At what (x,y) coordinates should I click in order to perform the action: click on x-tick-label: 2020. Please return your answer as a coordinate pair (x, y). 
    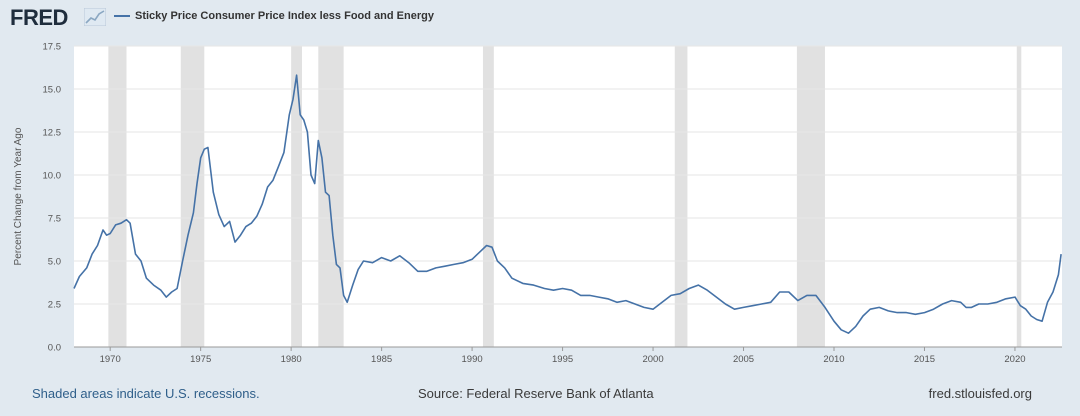
    Looking at the image, I should click on (1014, 359).